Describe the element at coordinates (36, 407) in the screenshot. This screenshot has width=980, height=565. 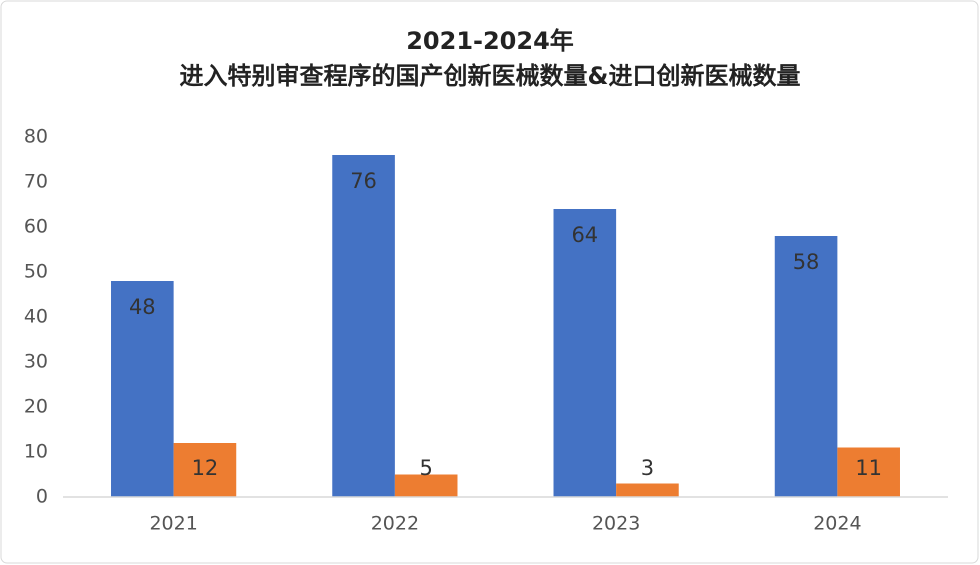
I see `y-tick-label: 20` at that location.